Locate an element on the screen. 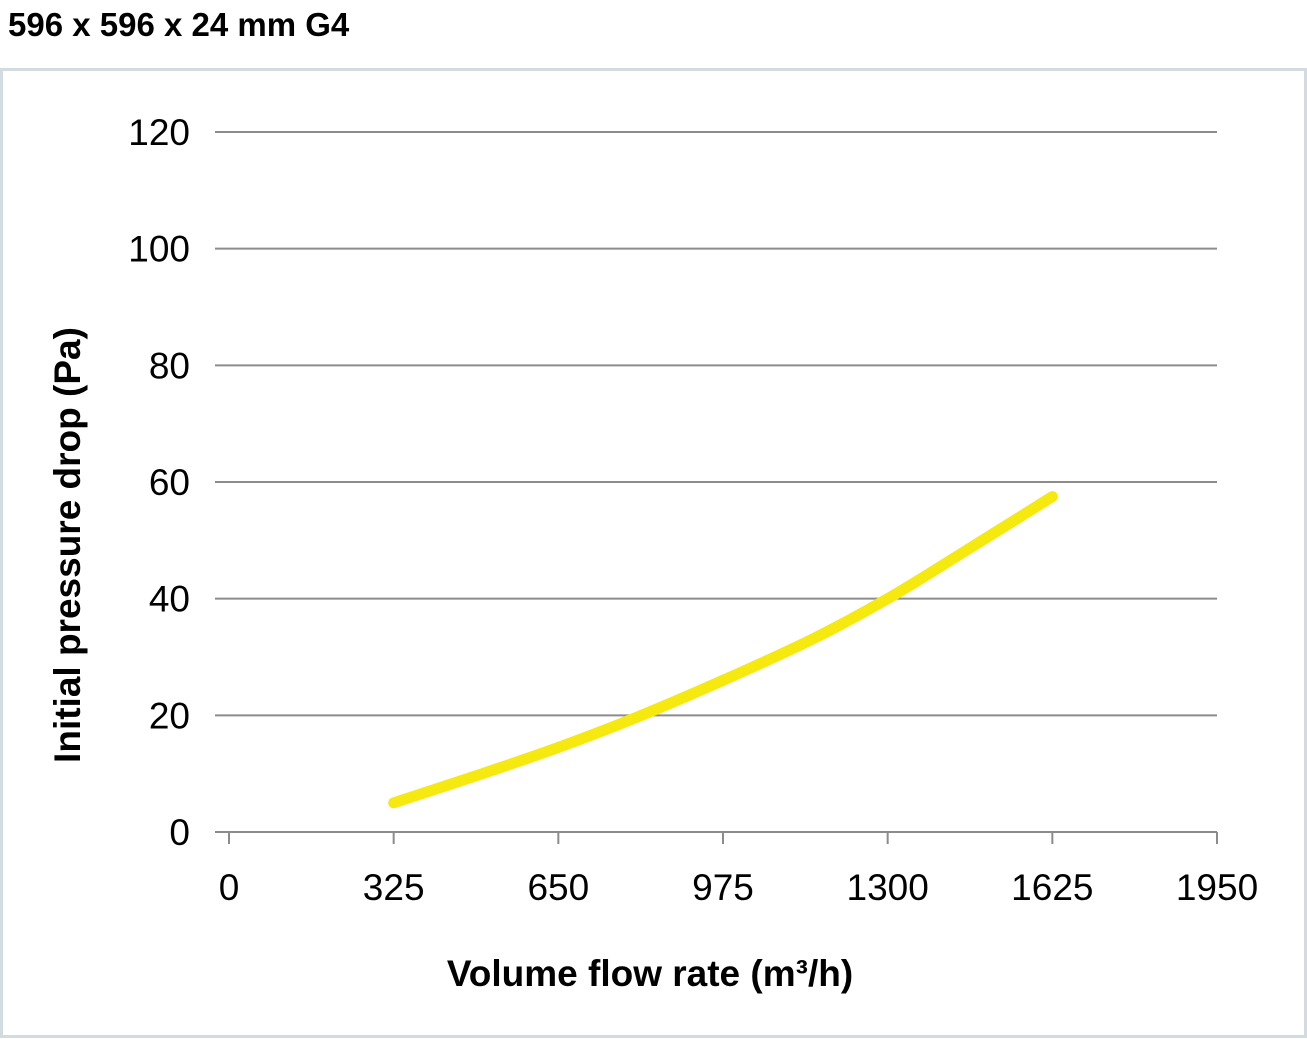  y-axis-title: Initial pressure drop (Pa) is located at coordinates (67, 545).